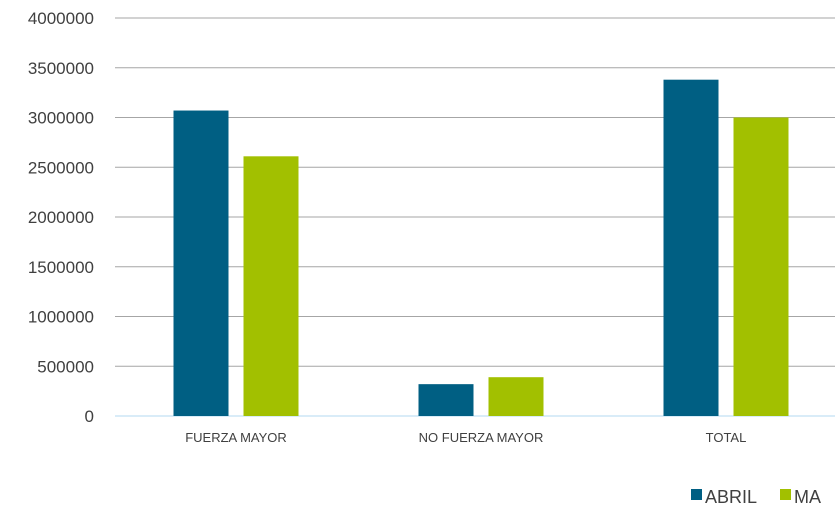 The image size is (835, 505). What do you see at coordinates (89, 416) in the screenshot?
I see `y-tick-label: 0` at bounding box center [89, 416].